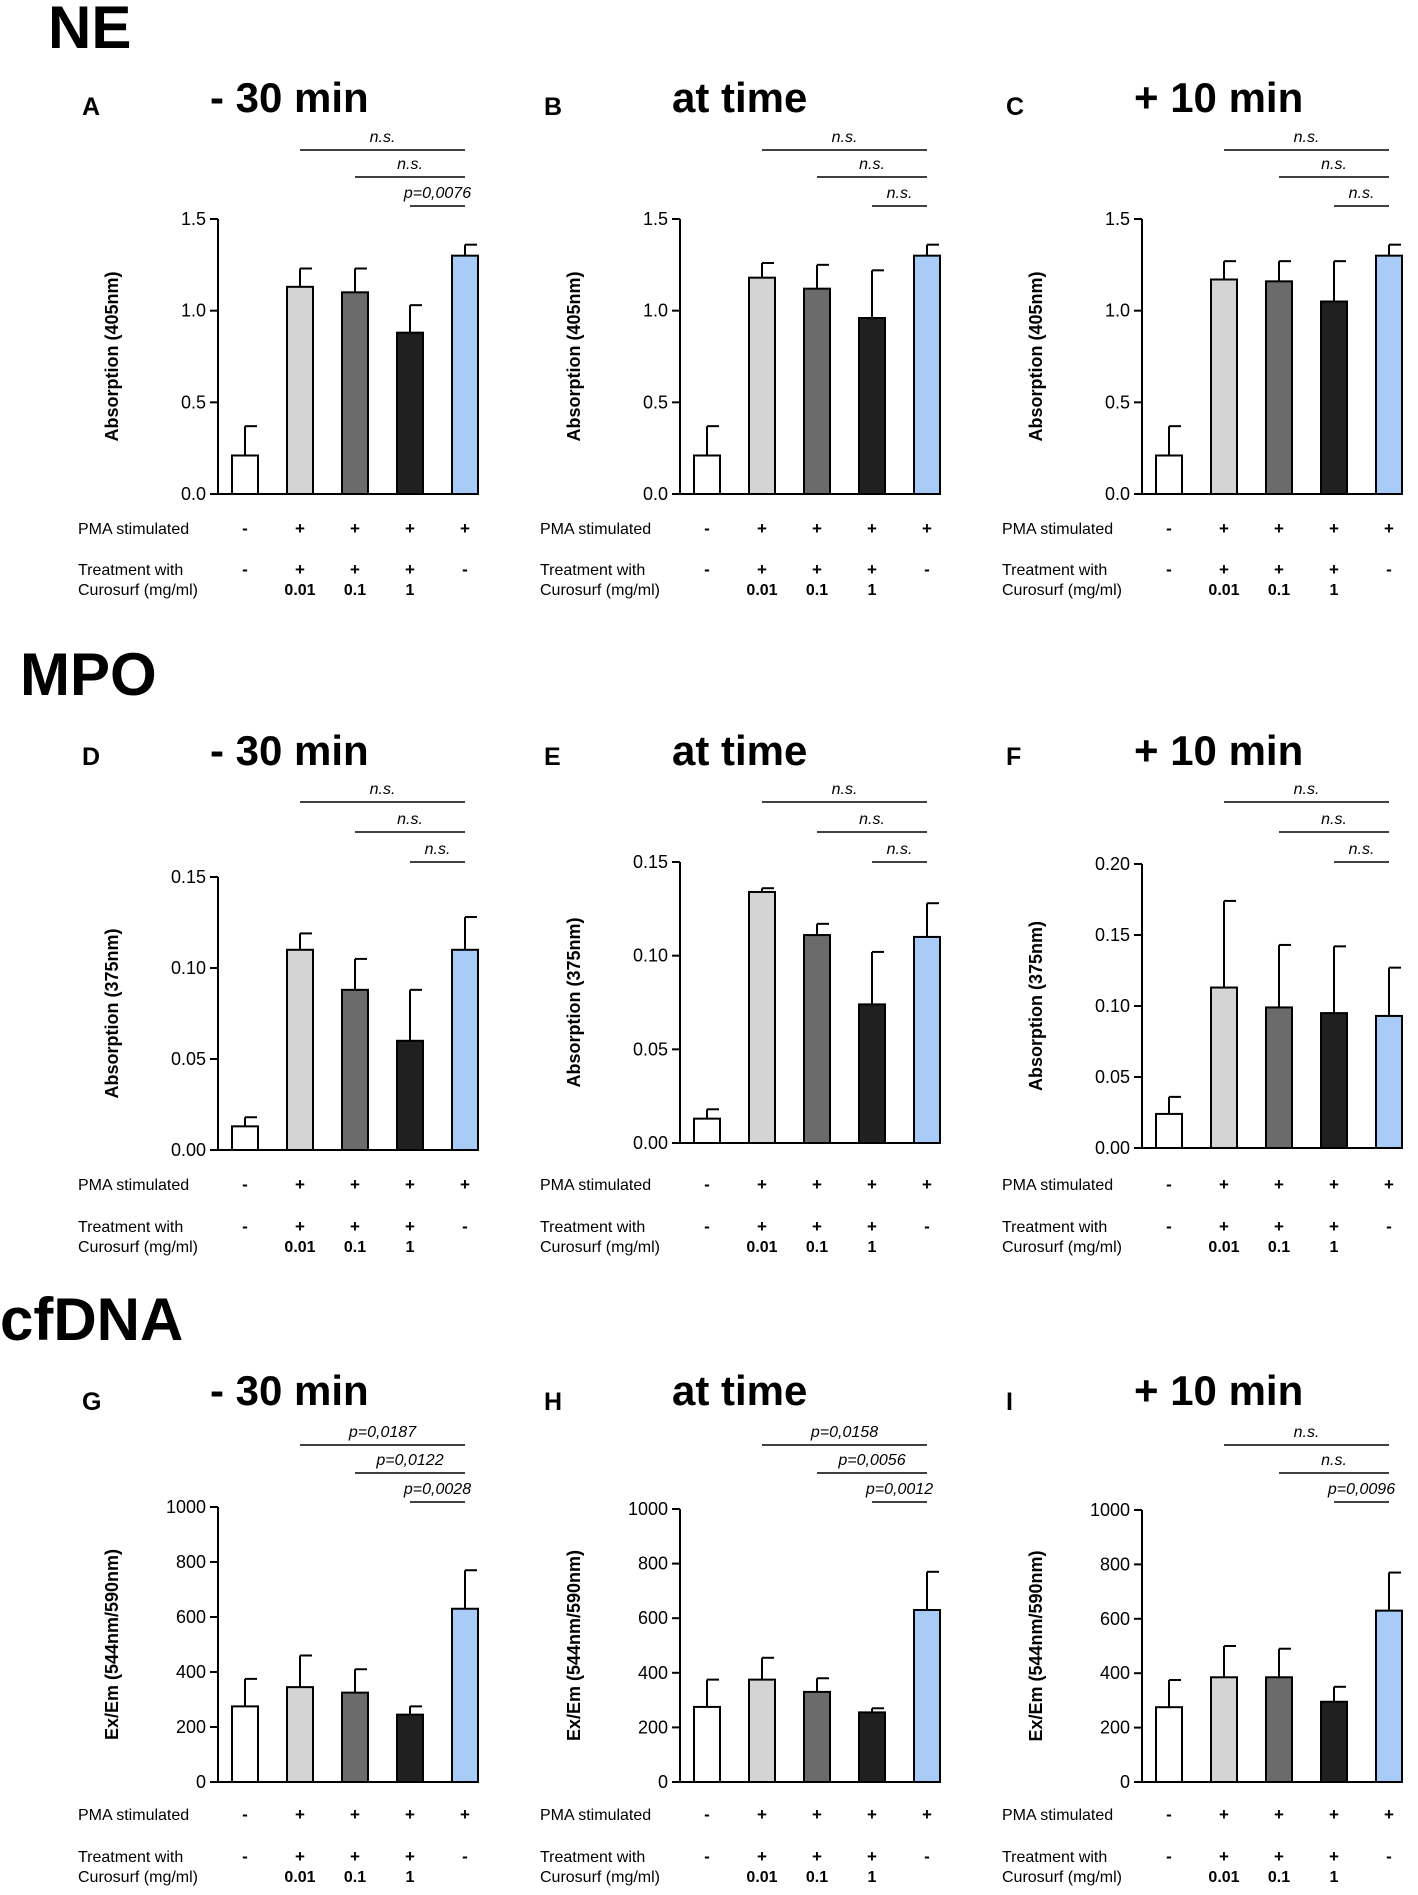  I want to click on concentration-h-1: 0.01, so click(761, 1877).